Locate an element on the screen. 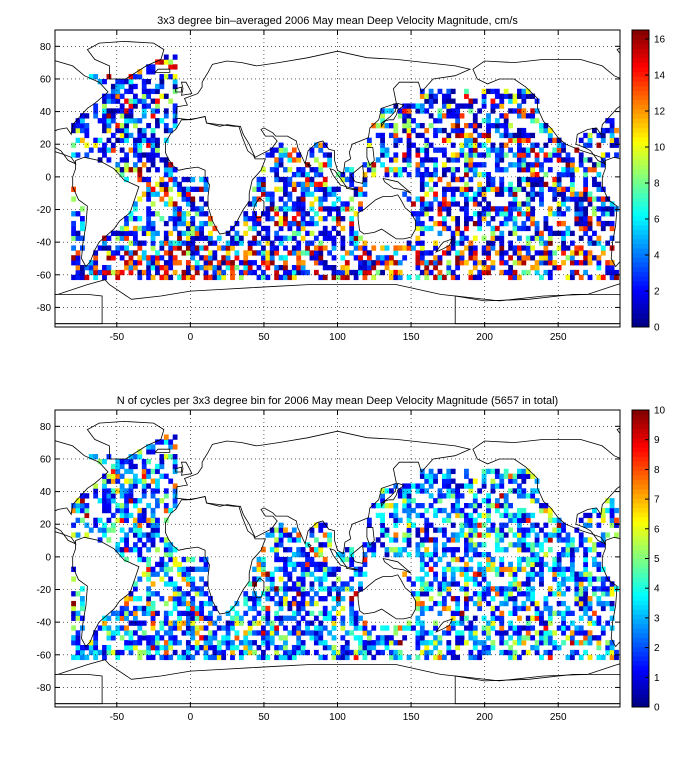 The height and width of the screenshot is (765, 696). coastline is located at coordinates (106, 212).